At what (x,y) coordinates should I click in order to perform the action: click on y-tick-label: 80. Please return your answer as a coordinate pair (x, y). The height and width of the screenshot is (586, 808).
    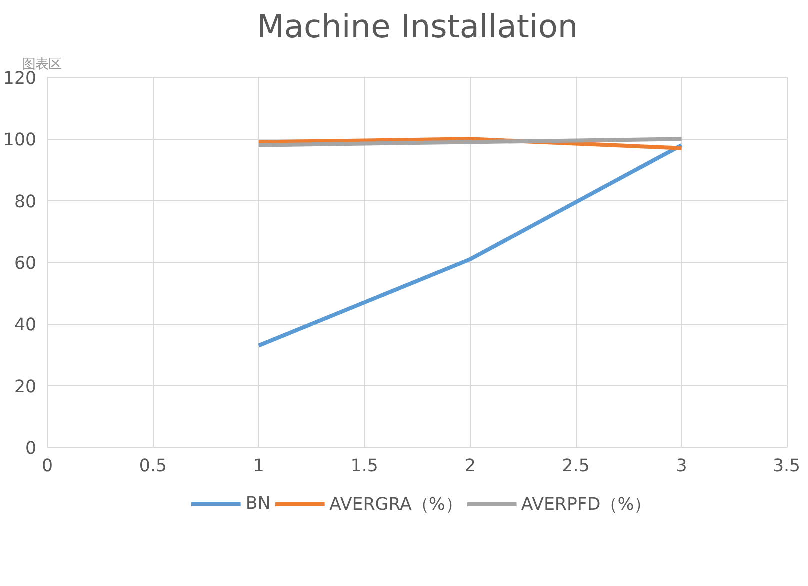
    Looking at the image, I should click on (25, 202).